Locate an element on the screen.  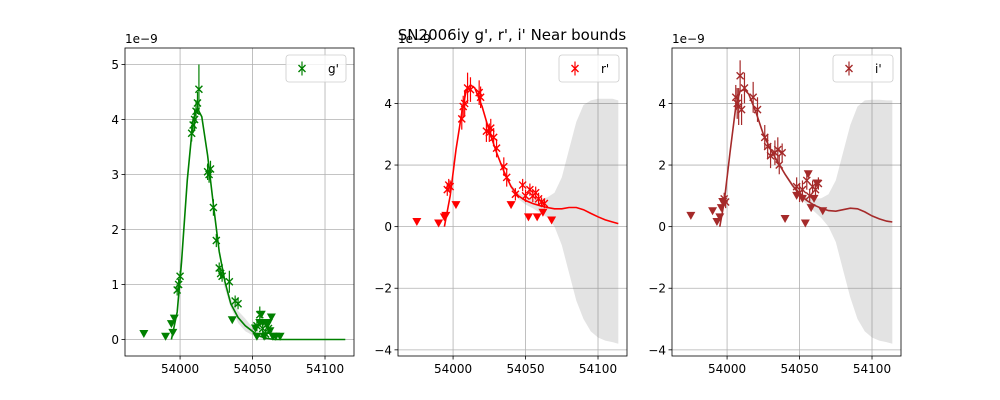
model-curve is located at coordinates (258, 223).